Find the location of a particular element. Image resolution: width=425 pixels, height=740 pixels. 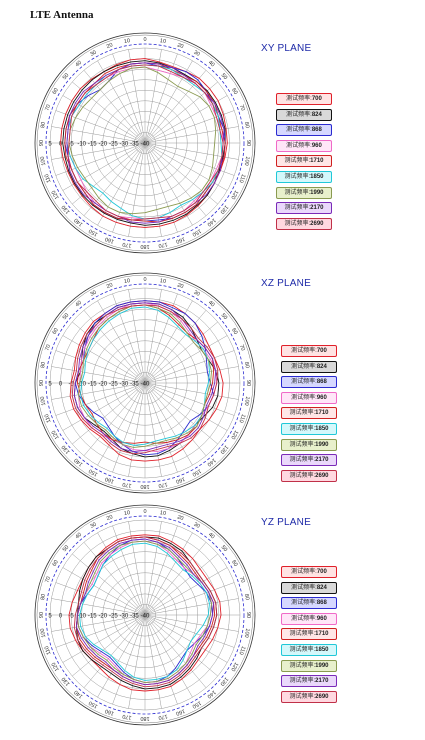

radial-tick-label: -5 is located at coordinates (71, 145).